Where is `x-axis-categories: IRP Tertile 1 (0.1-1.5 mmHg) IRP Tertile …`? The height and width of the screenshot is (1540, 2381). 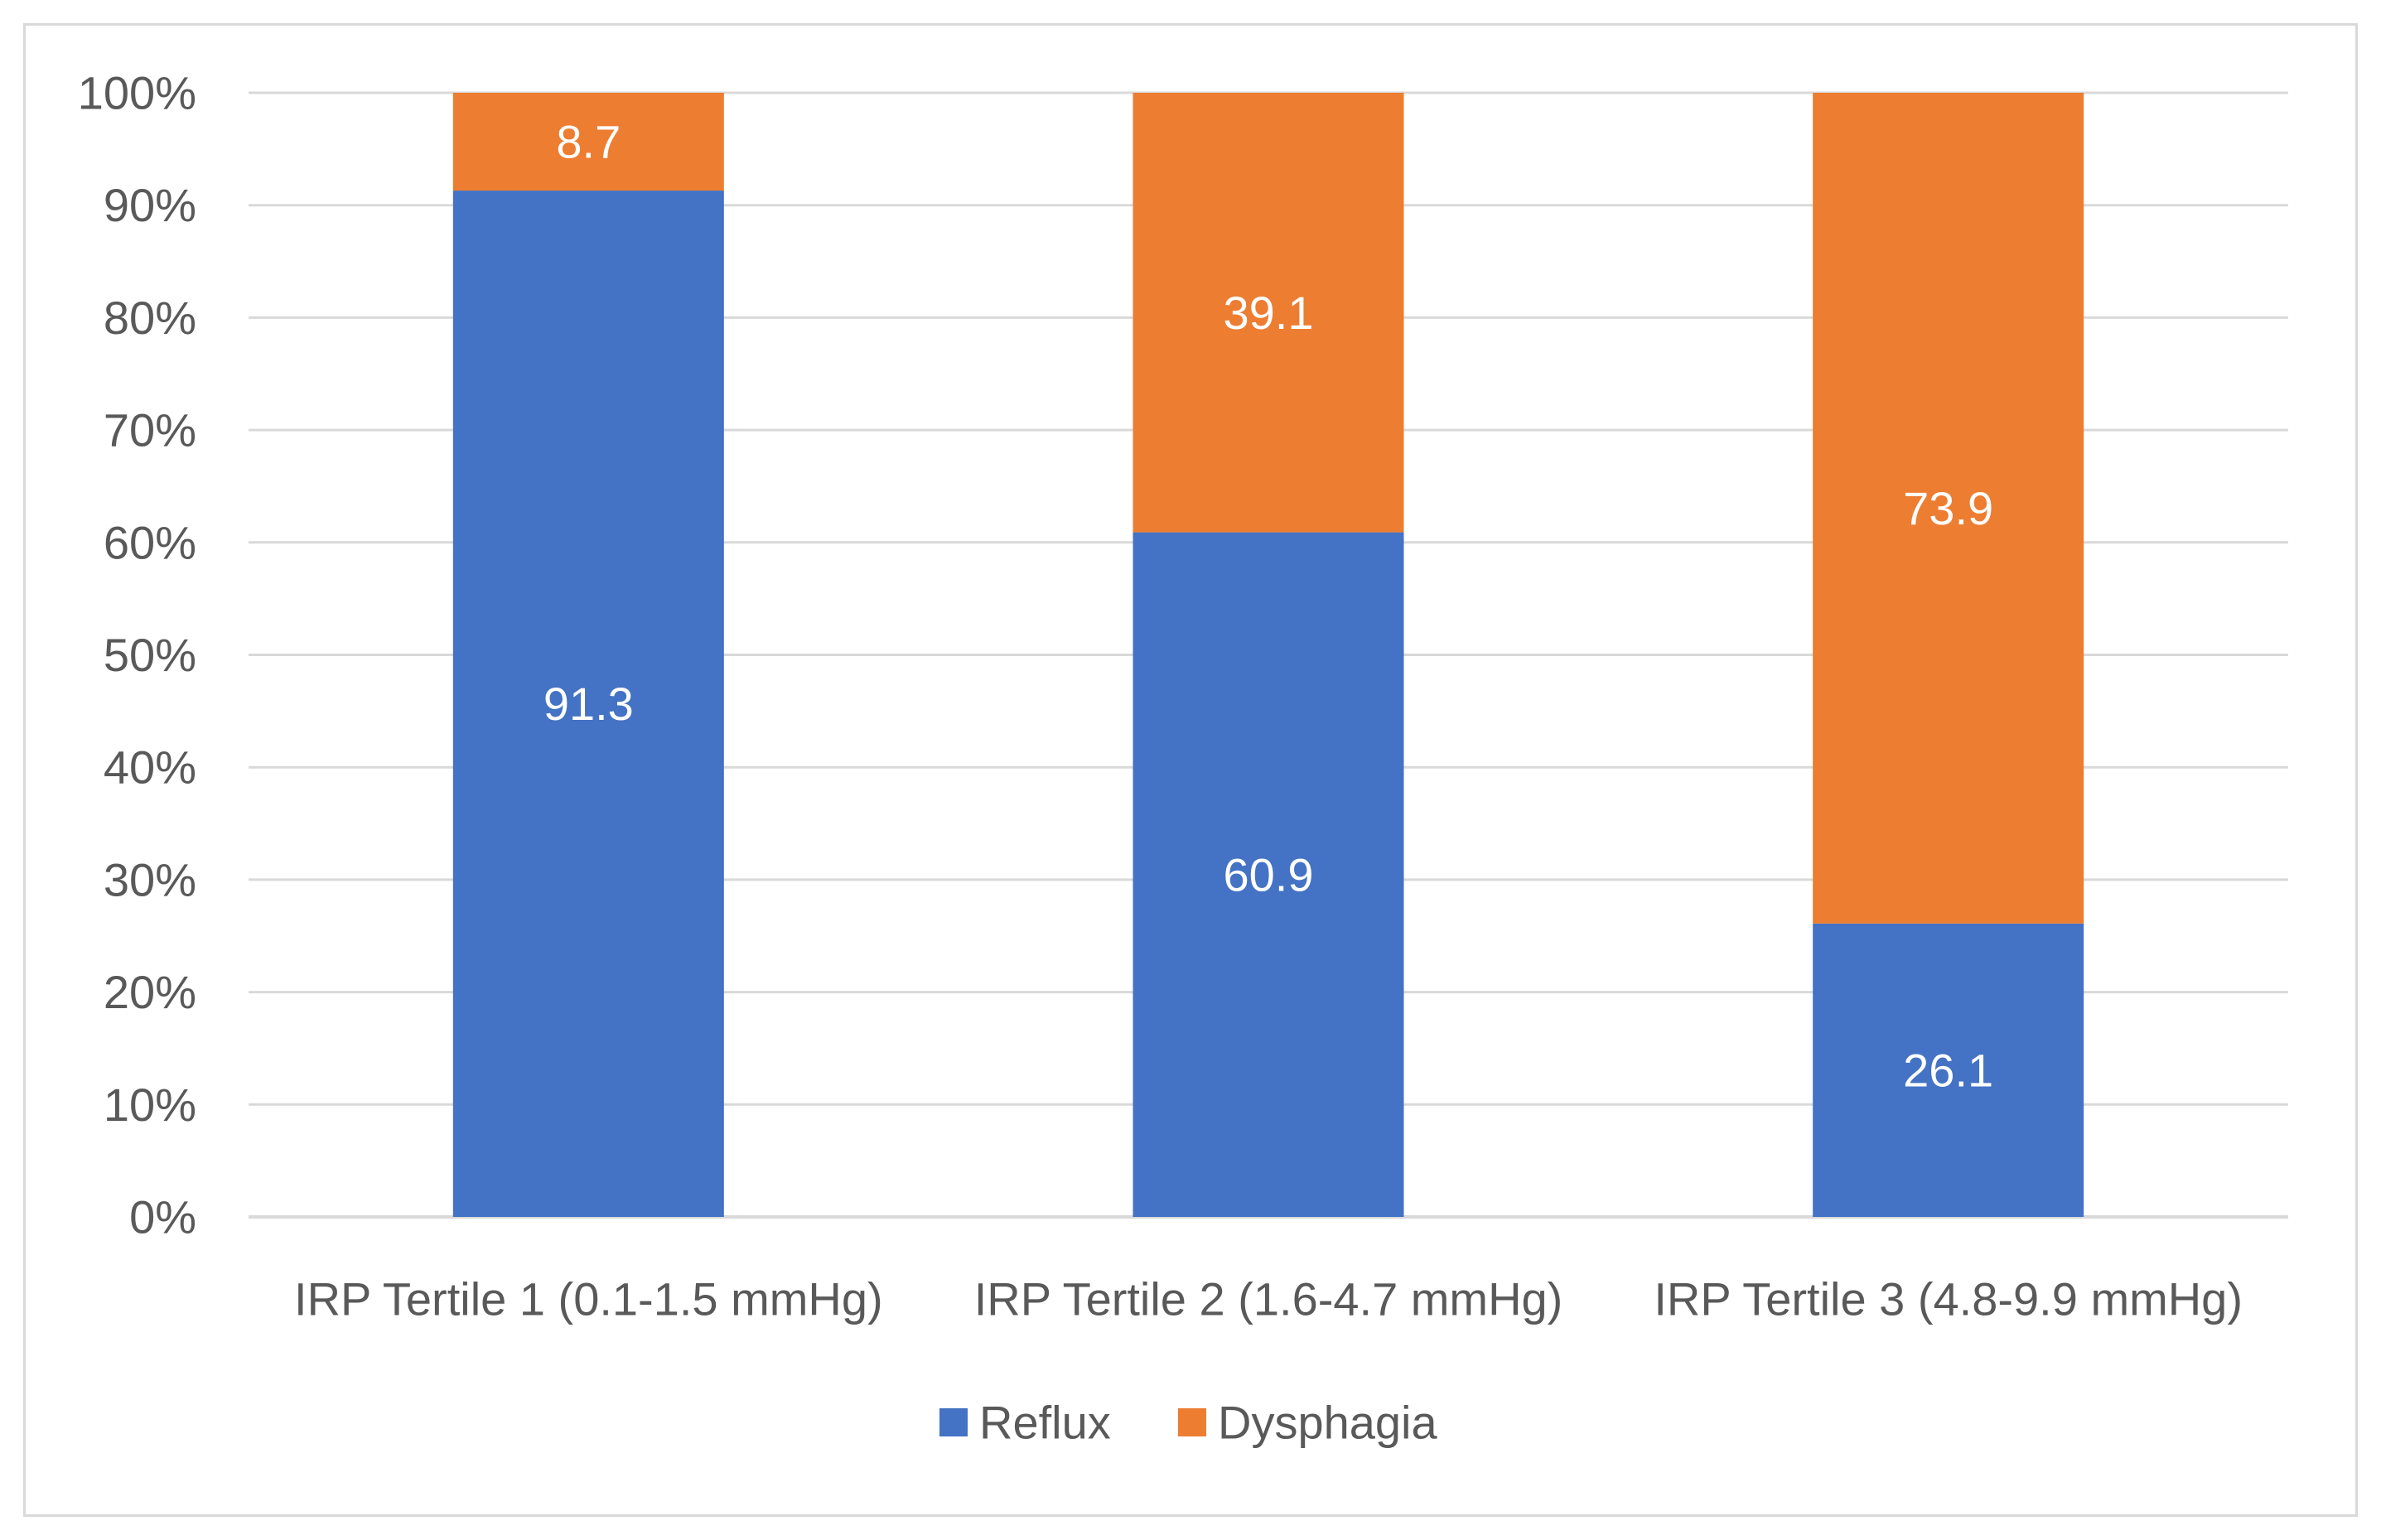 x-axis-categories: IRP Tertile 1 (0.1-1.5 mmHg) IRP Tertile … is located at coordinates (1268, 1299).